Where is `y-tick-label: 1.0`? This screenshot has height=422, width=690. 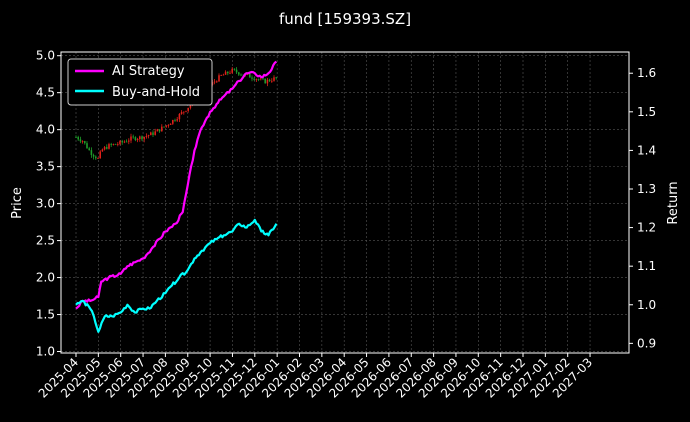
y-tick-label: 1.0 is located at coordinates (45, 352).